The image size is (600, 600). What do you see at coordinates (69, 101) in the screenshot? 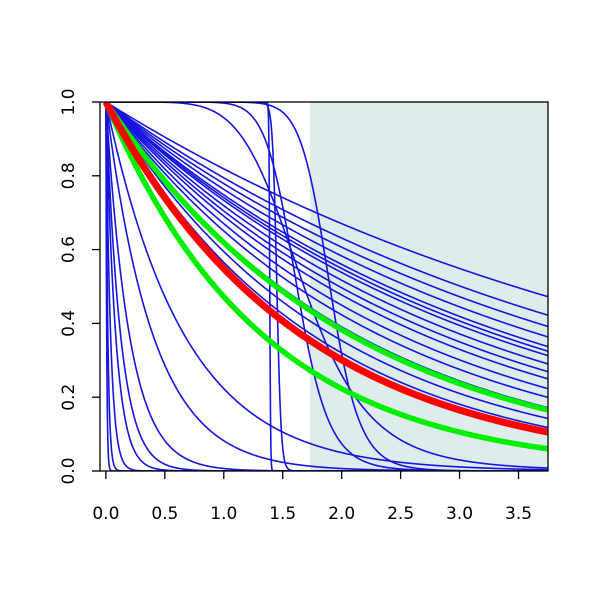
I see `y-tick-label-5: 1.0` at bounding box center [69, 101].